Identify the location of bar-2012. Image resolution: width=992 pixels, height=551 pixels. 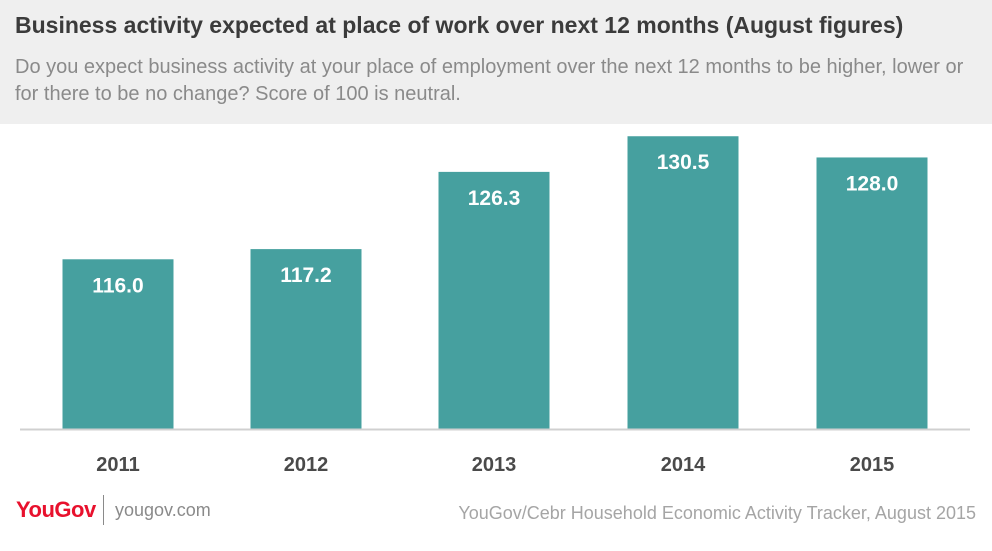
(306, 339).